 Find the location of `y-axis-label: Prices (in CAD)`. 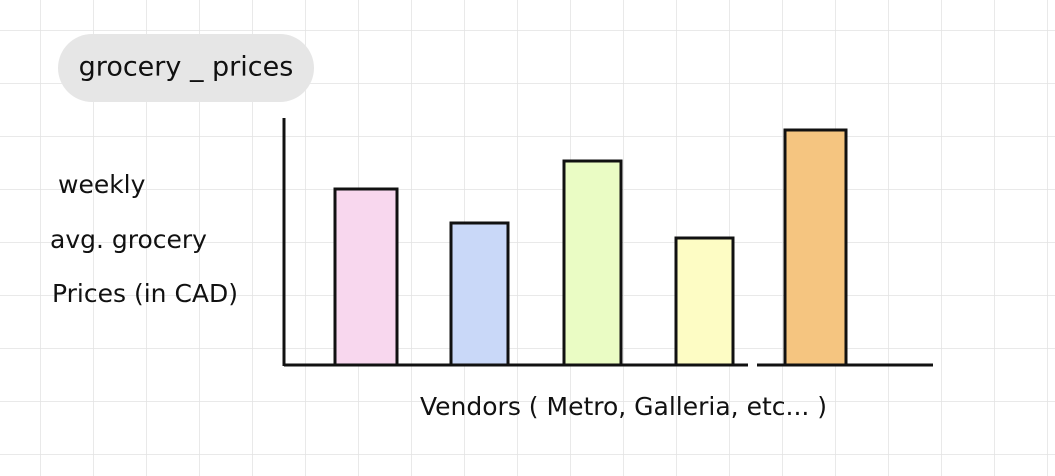

y-axis-label: Prices (in CAD) is located at coordinates (145, 293).